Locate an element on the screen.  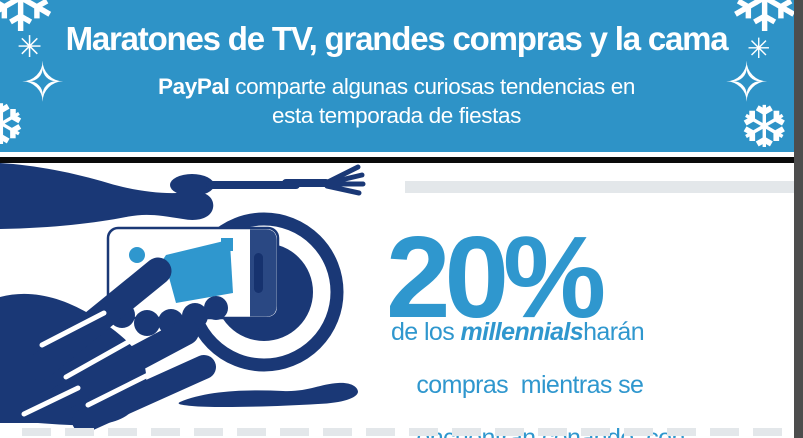
brand-name: PayPal is located at coordinates (194, 86).